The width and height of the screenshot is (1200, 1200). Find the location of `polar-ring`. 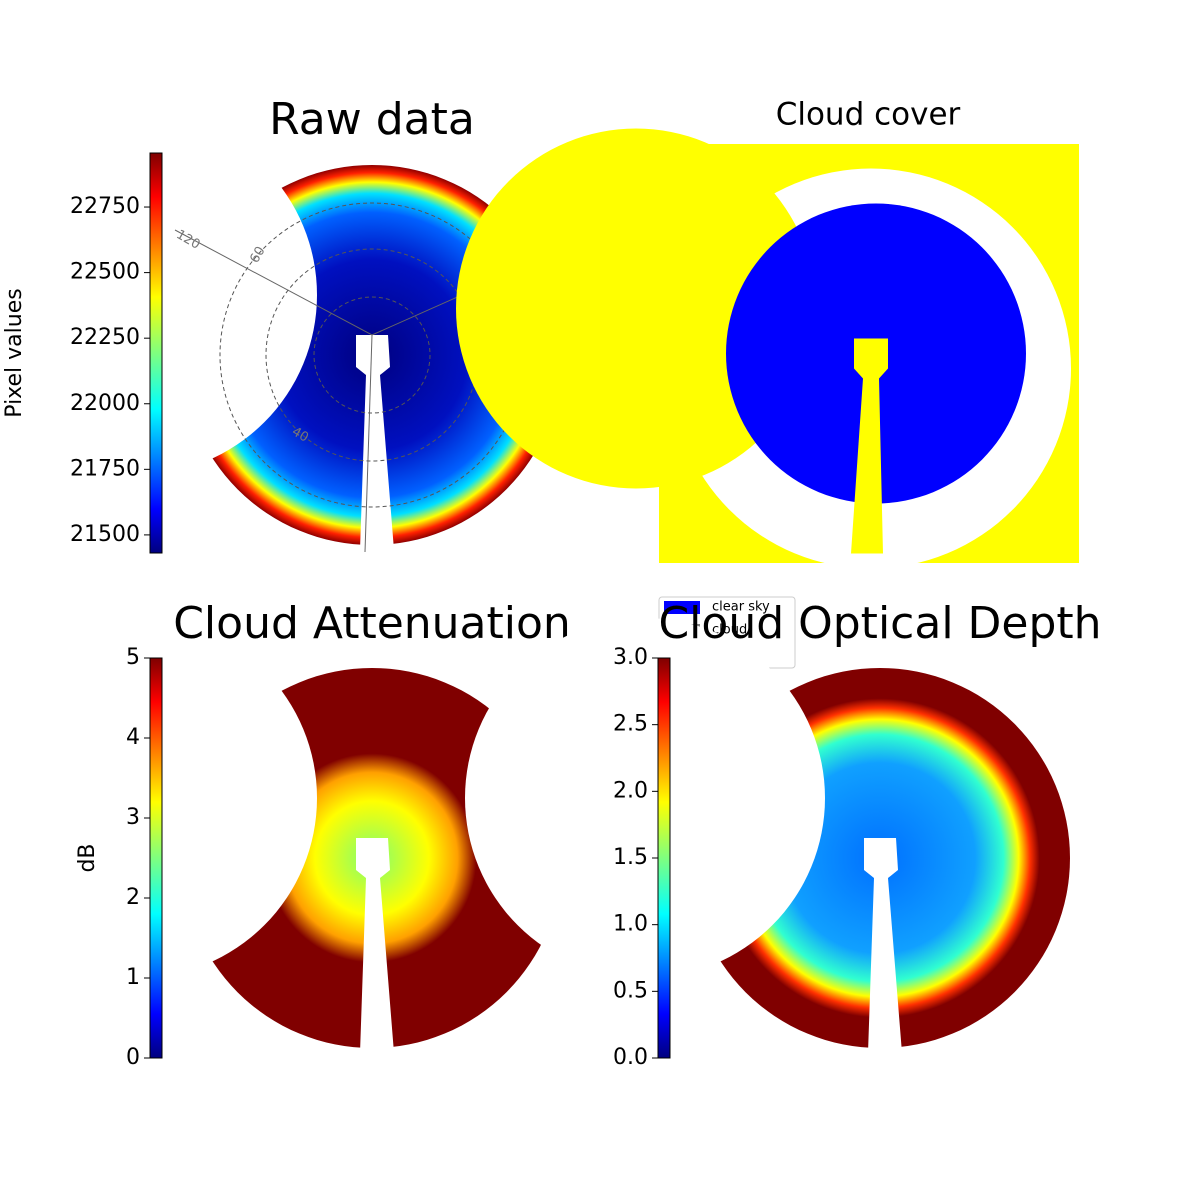

polar-ring is located at coordinates (372, 355).